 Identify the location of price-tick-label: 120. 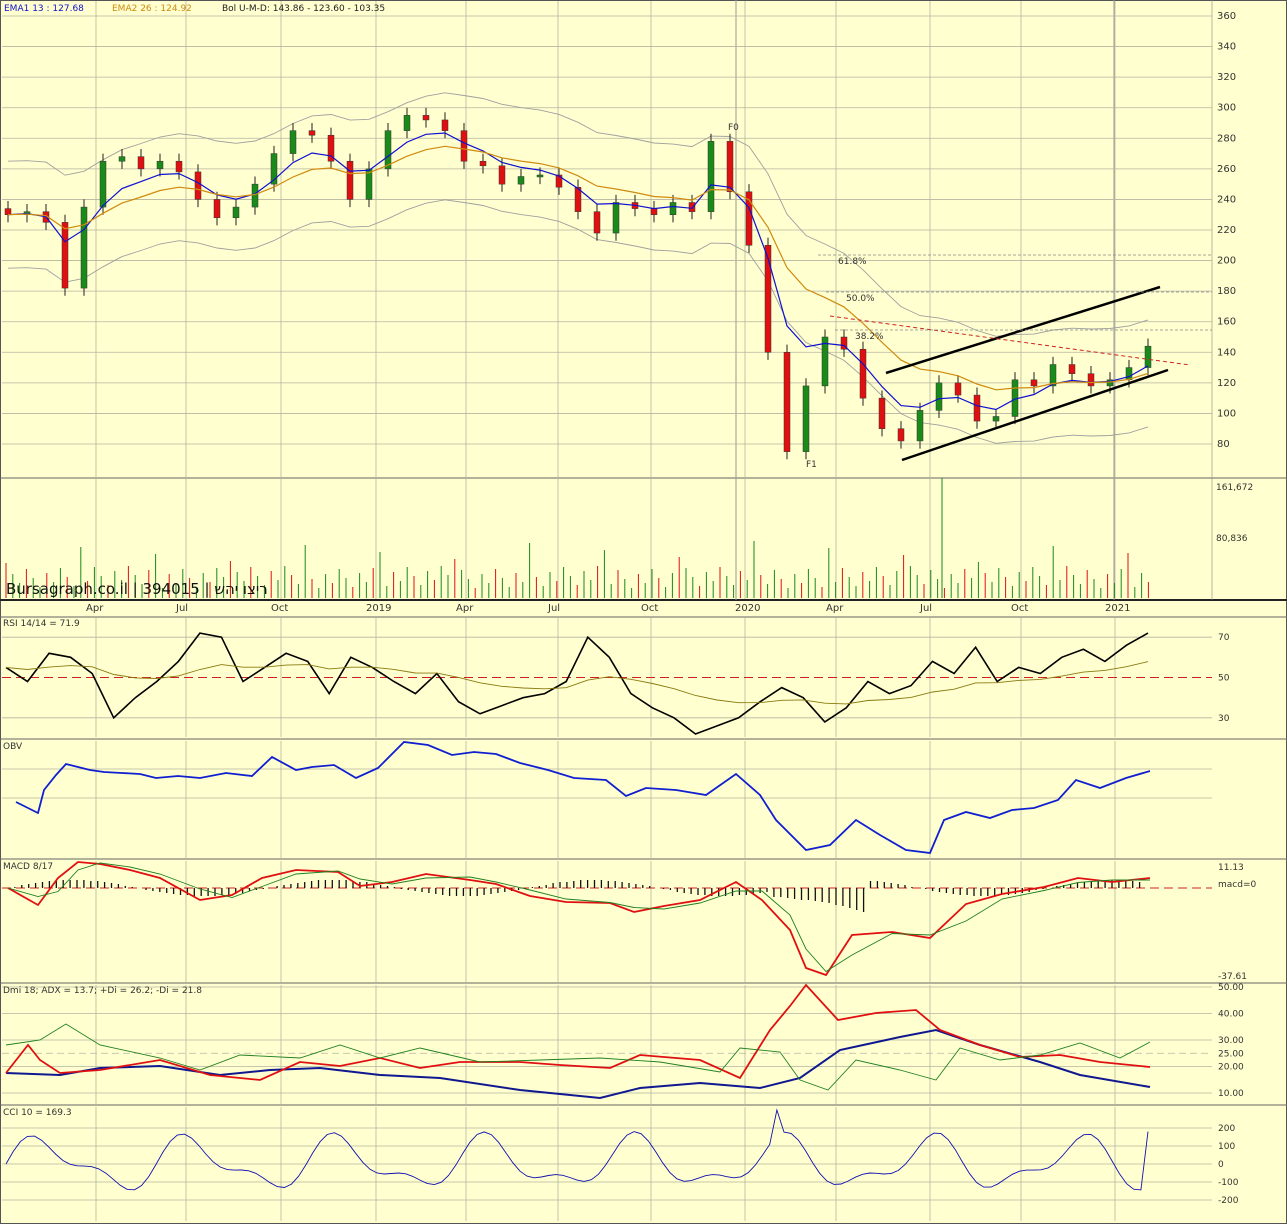
(1226, 383).